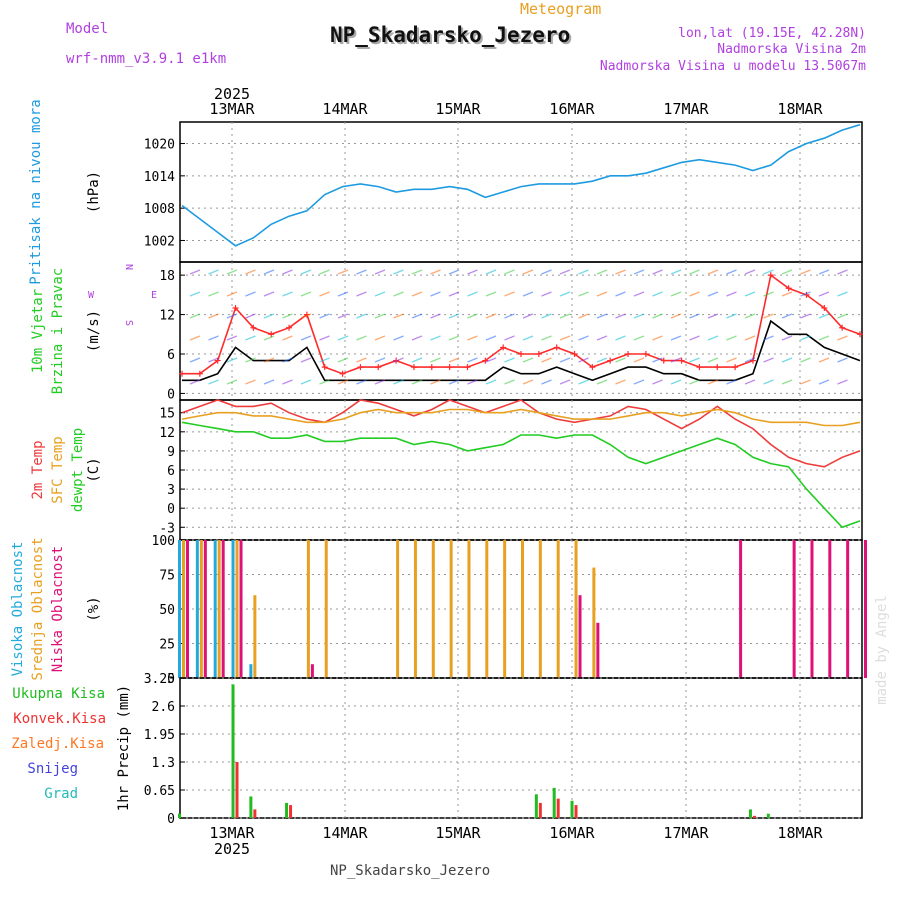 The height and width of the screenshot is (900, 900). What do you see at coordinates (91, 295) in the screenshot?
I see `compass-label-w: W` at bounding box center [91, 295].